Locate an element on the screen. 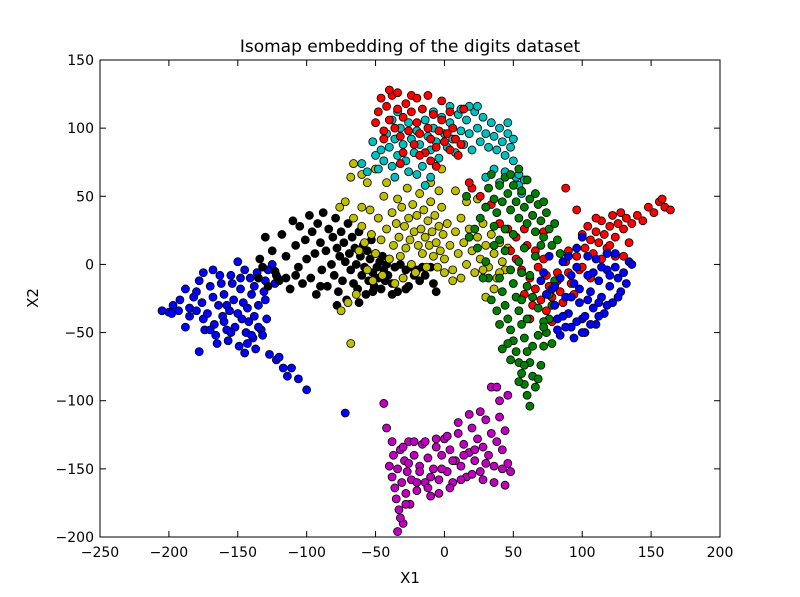  x-axis-label: X1 is located at coordinates (410, 578).